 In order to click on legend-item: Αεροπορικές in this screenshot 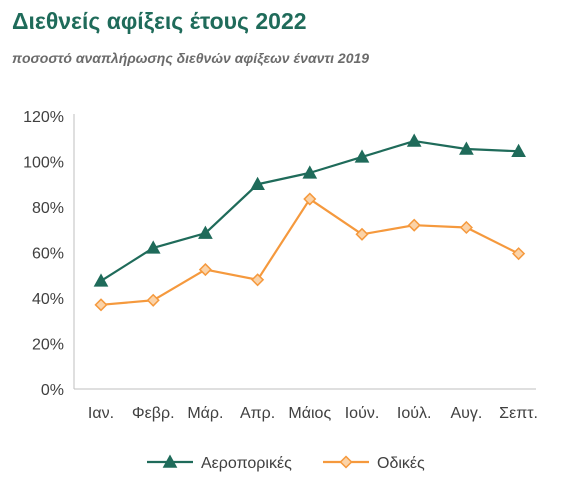, I will do `click(219, 463)`.